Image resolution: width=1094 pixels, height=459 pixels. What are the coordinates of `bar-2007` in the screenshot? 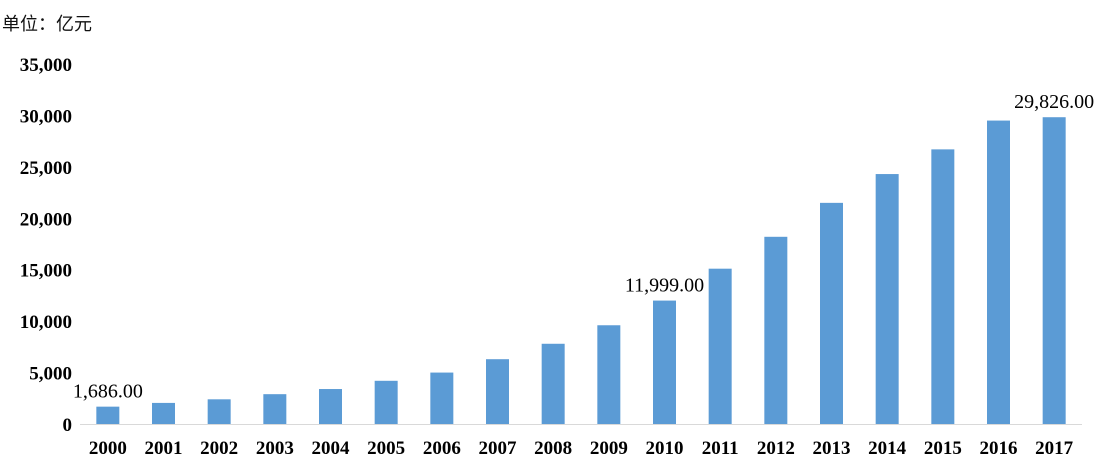 It's located at (497, 391).